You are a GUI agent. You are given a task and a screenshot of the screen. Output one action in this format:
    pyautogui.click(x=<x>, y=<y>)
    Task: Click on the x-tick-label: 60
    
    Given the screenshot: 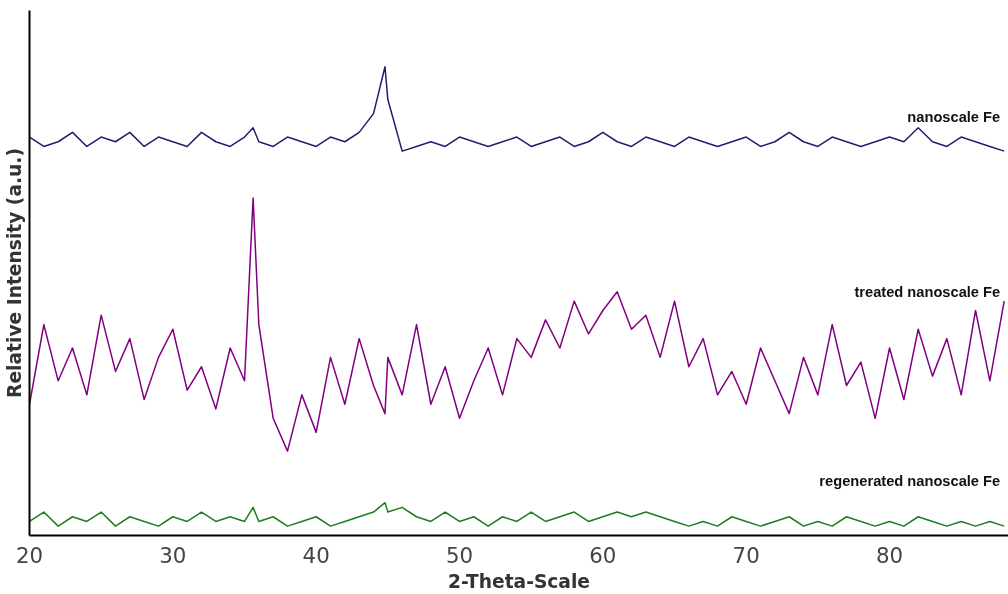 What is the action you would take?
    pyautogui.click(x=603, y=555)
    